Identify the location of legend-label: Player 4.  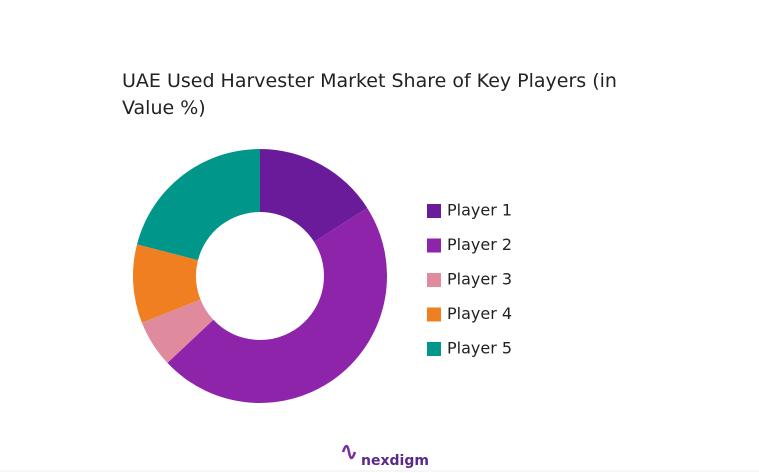
(479, 313).